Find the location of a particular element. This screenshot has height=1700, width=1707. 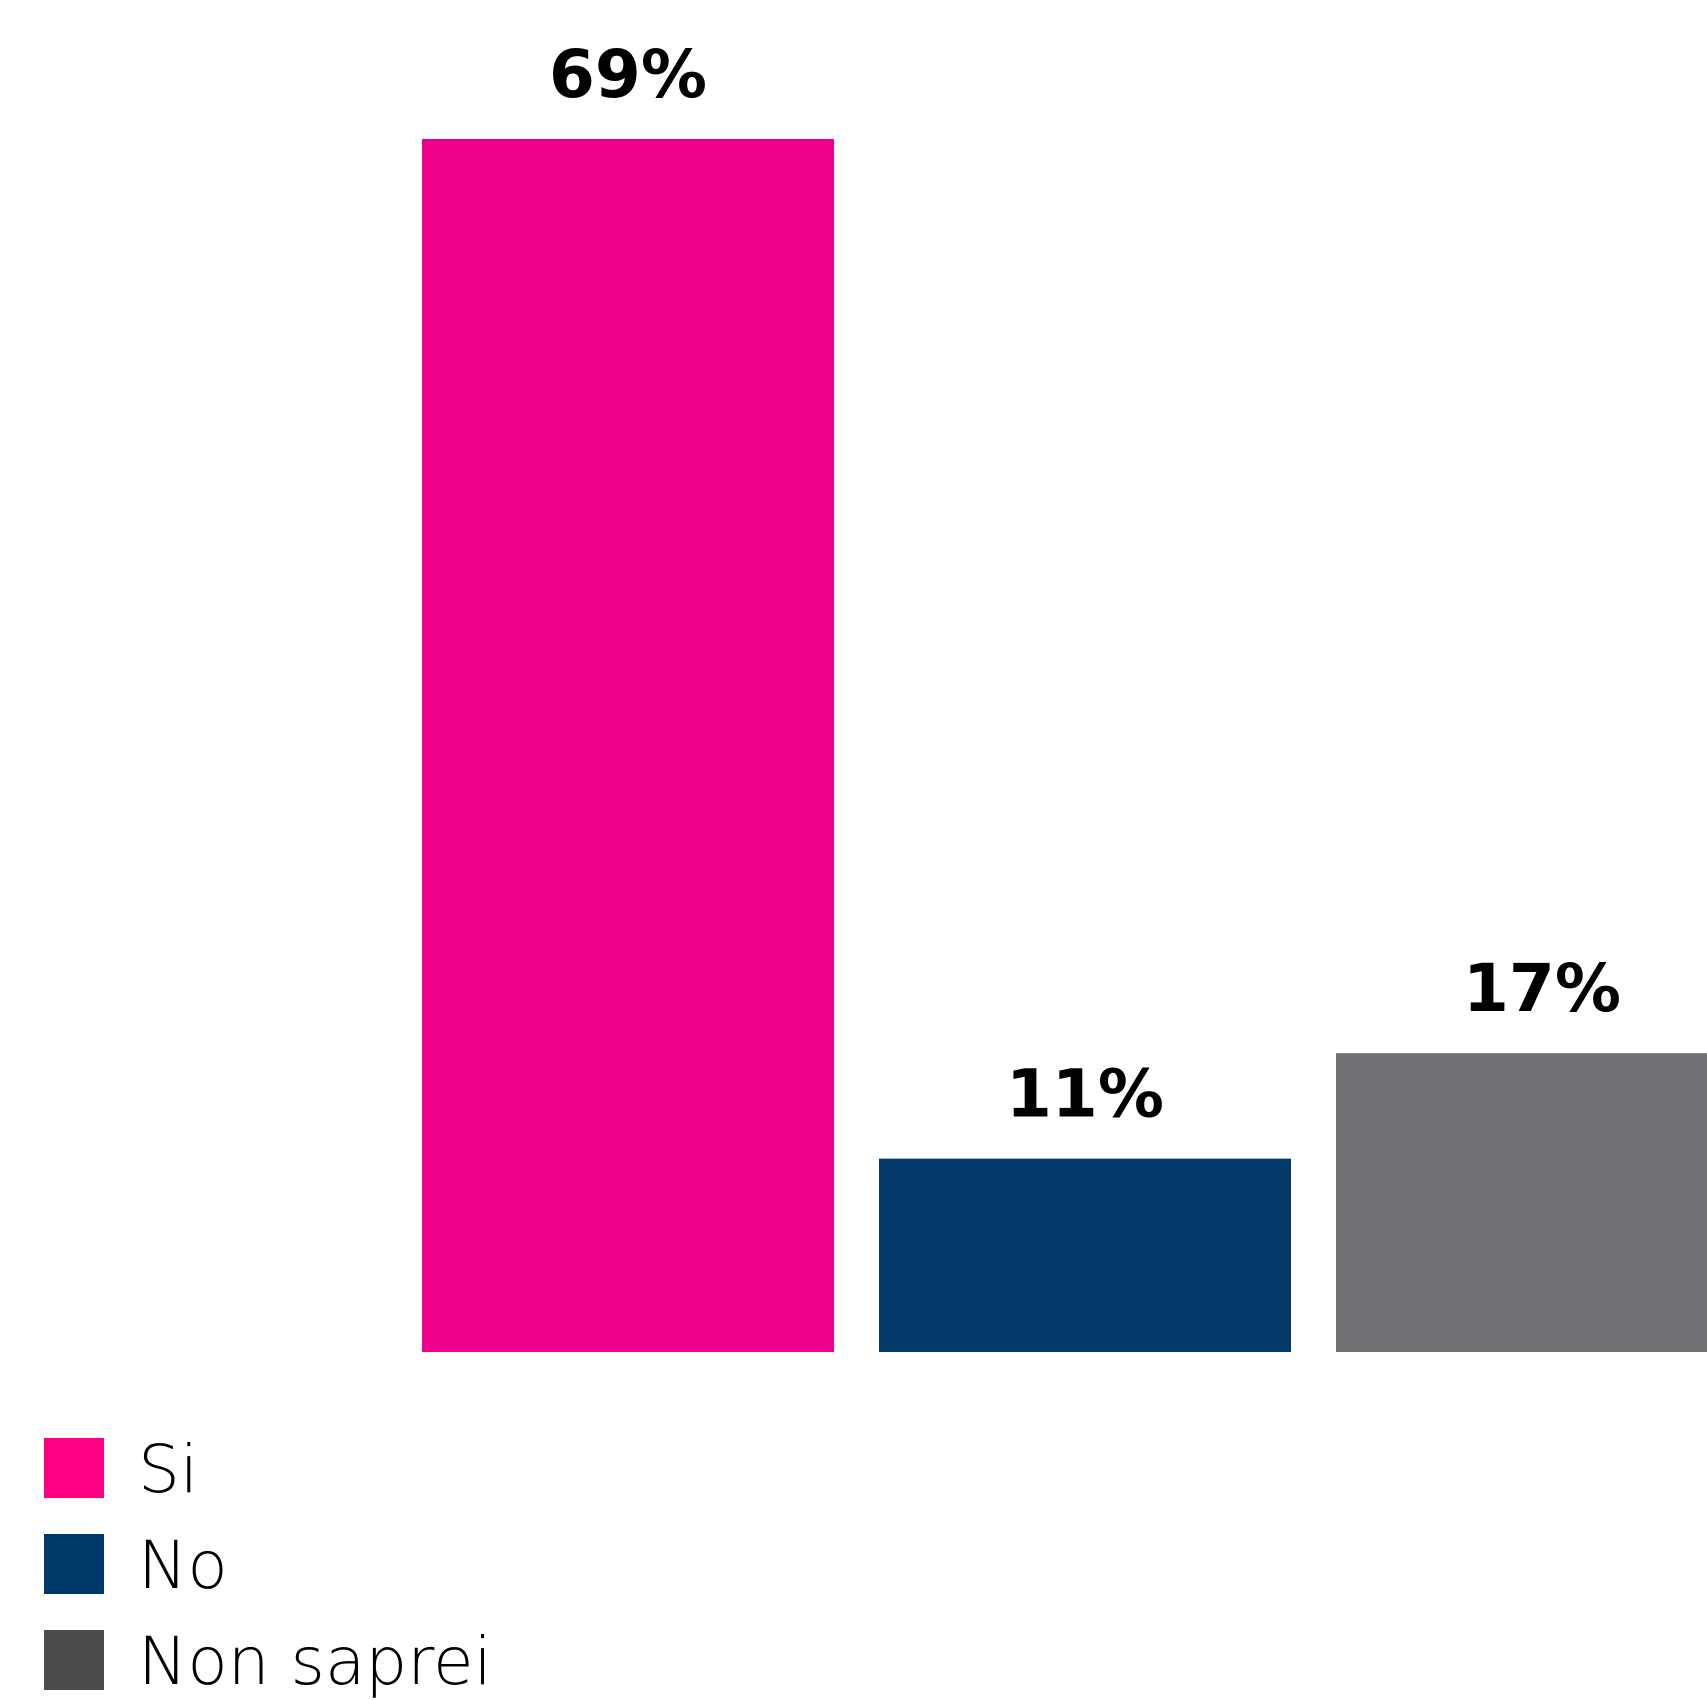

data-label-si: 69% is located at coordinates (628, 74).